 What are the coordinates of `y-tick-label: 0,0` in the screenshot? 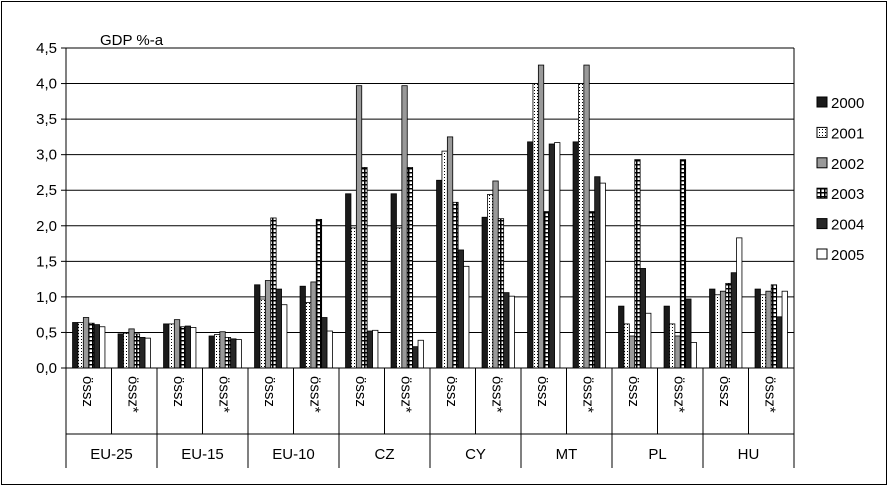 It's located at (46, 368).